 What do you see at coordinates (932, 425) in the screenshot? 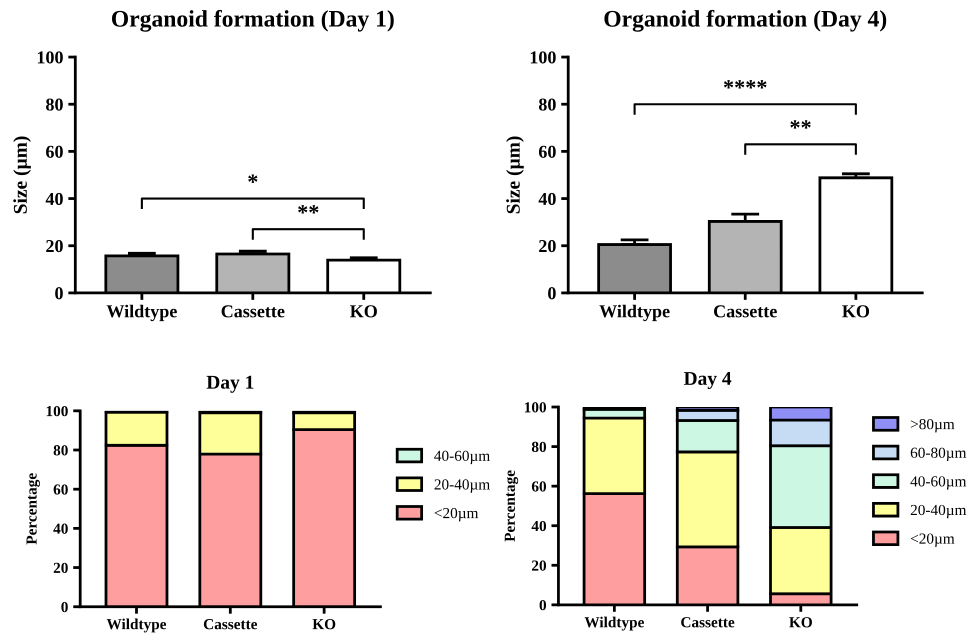
I see `legend-label: >80µm` at bounding box center [932, 425].